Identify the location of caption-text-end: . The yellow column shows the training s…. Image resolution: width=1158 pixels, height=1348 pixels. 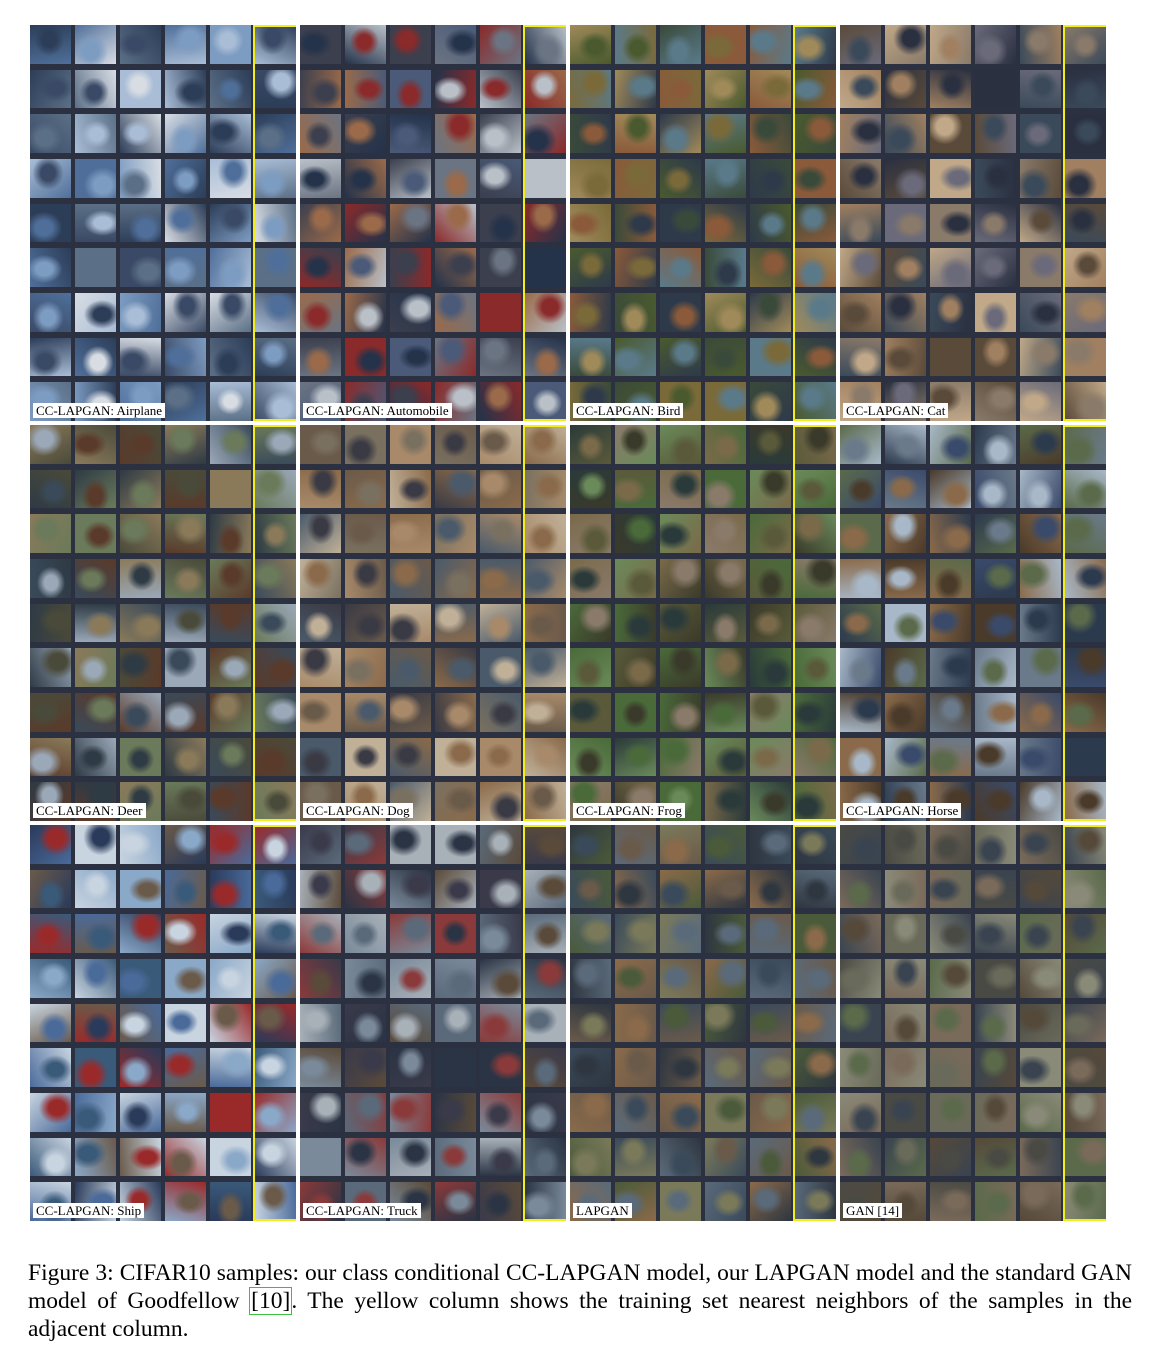
(580, 1314).